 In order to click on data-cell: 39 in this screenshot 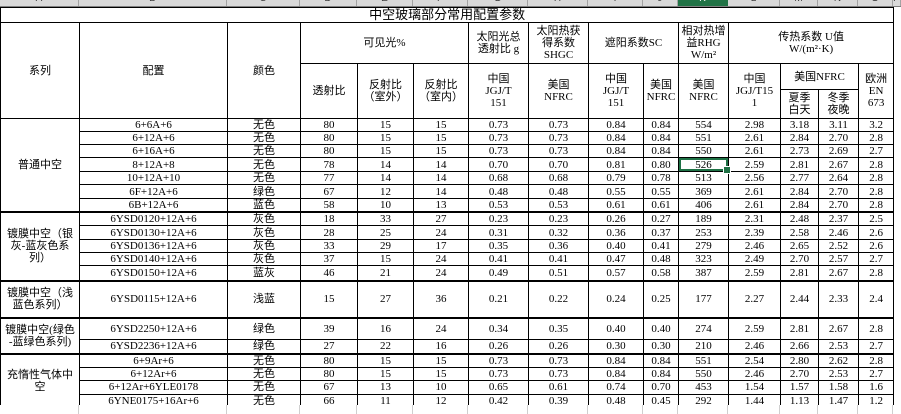, I will do `click(329, 328)`.